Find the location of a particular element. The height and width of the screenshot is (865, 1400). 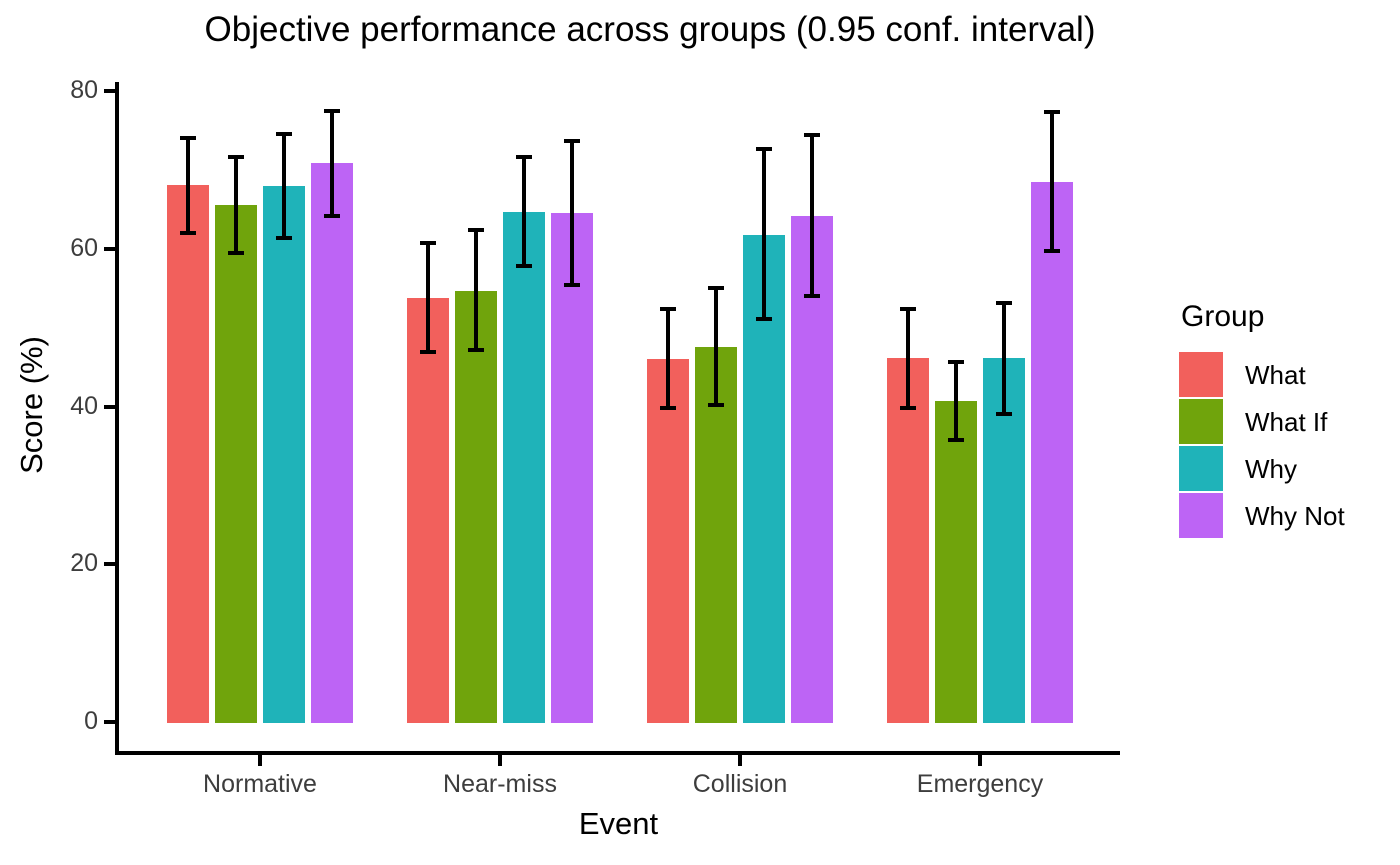

y-tick-label: 0 is located at coordinates (91, 721).